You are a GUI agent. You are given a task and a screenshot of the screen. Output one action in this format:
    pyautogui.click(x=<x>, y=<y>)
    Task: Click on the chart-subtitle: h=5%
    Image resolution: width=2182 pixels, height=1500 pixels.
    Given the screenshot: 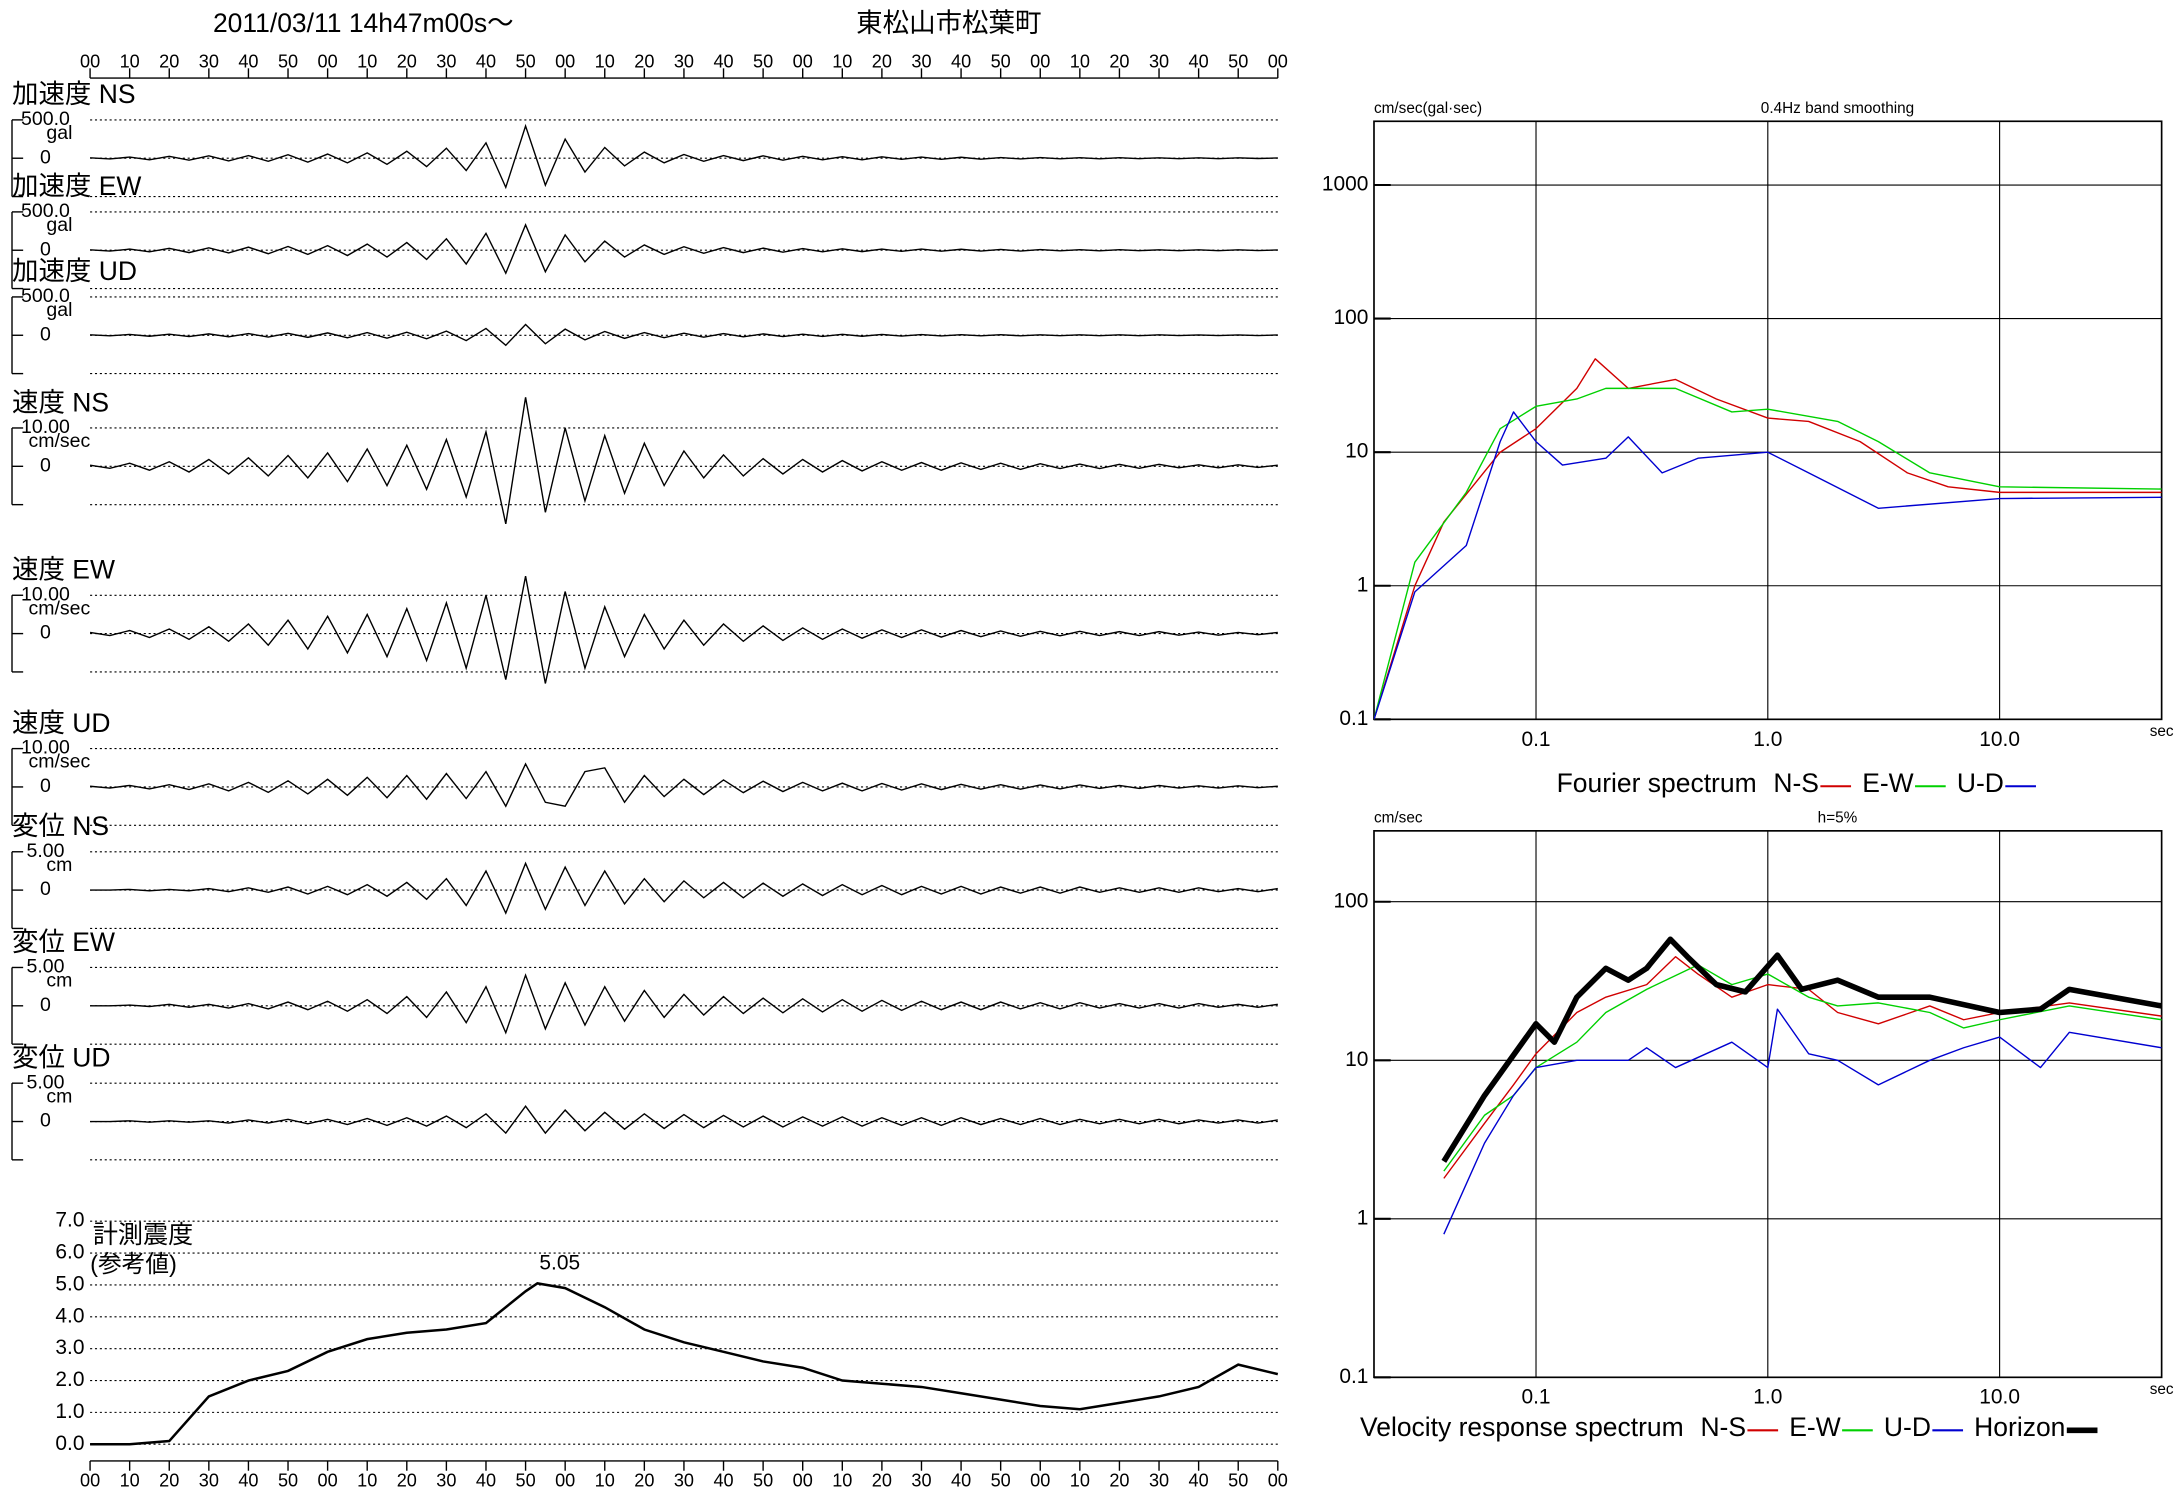 What is the action you would take?
    pyautogui.click(x=1838, y=817)
    